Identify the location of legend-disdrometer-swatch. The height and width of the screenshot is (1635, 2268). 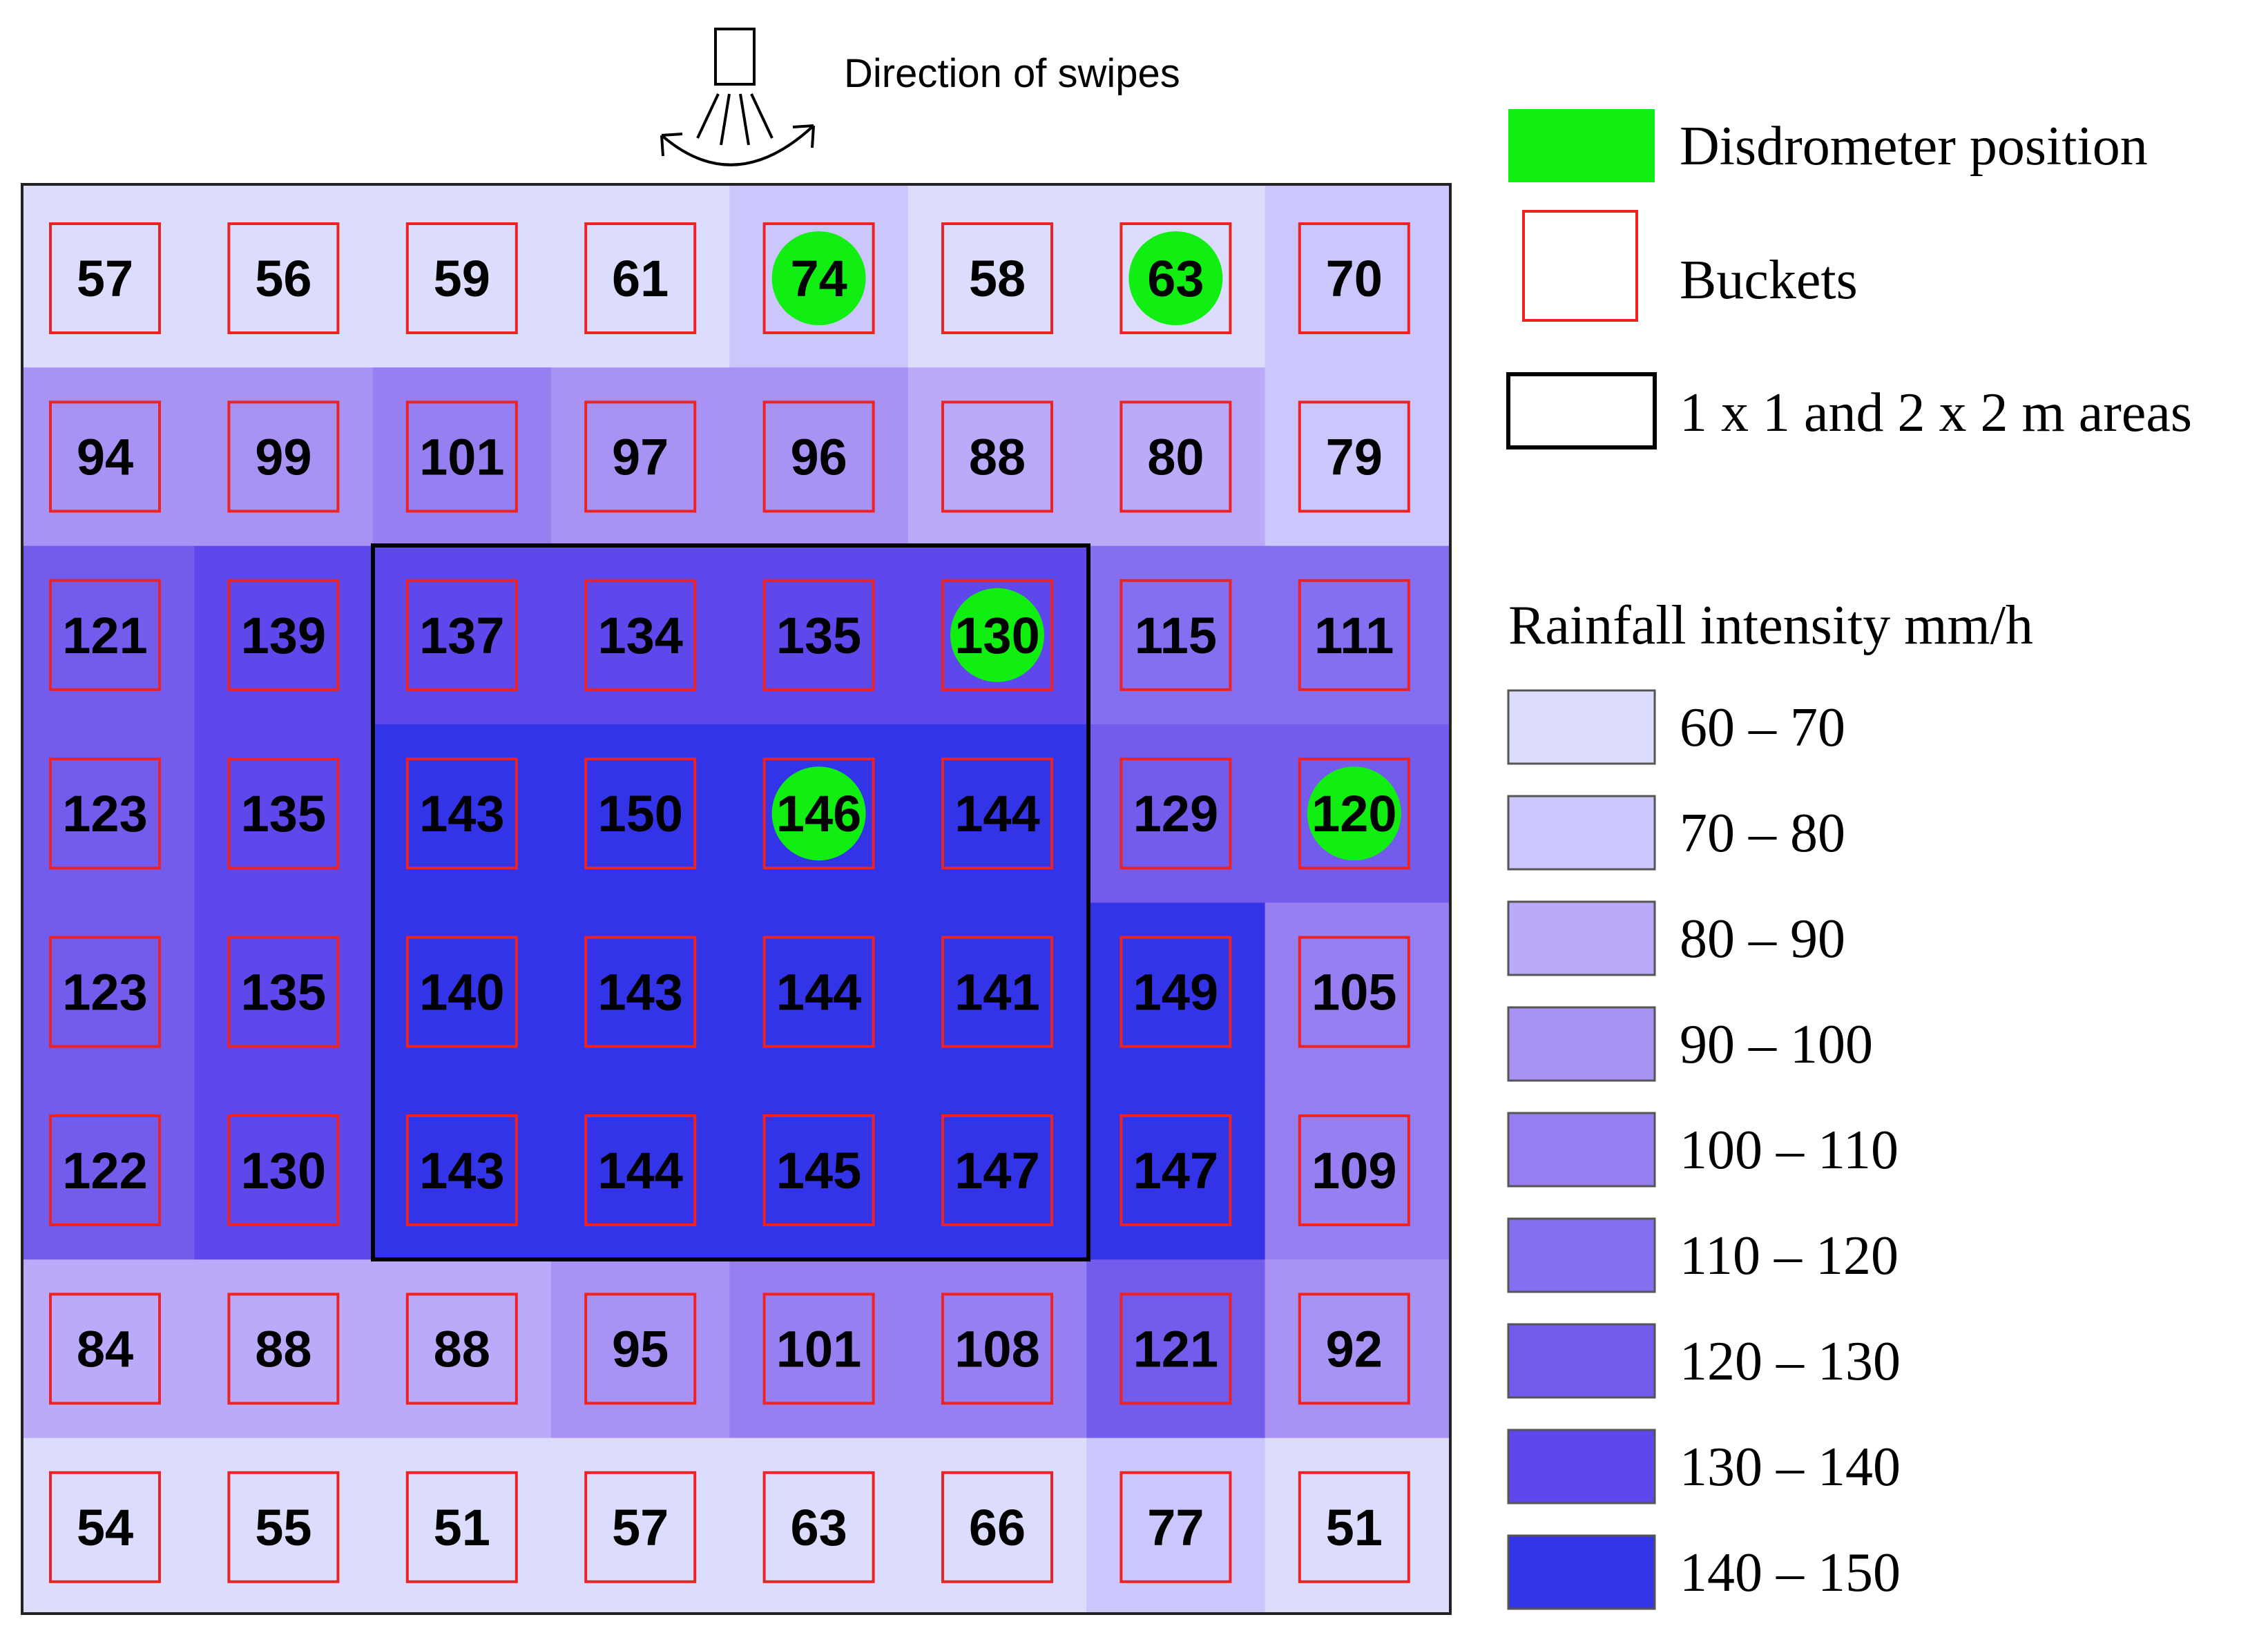
(1582, 145).